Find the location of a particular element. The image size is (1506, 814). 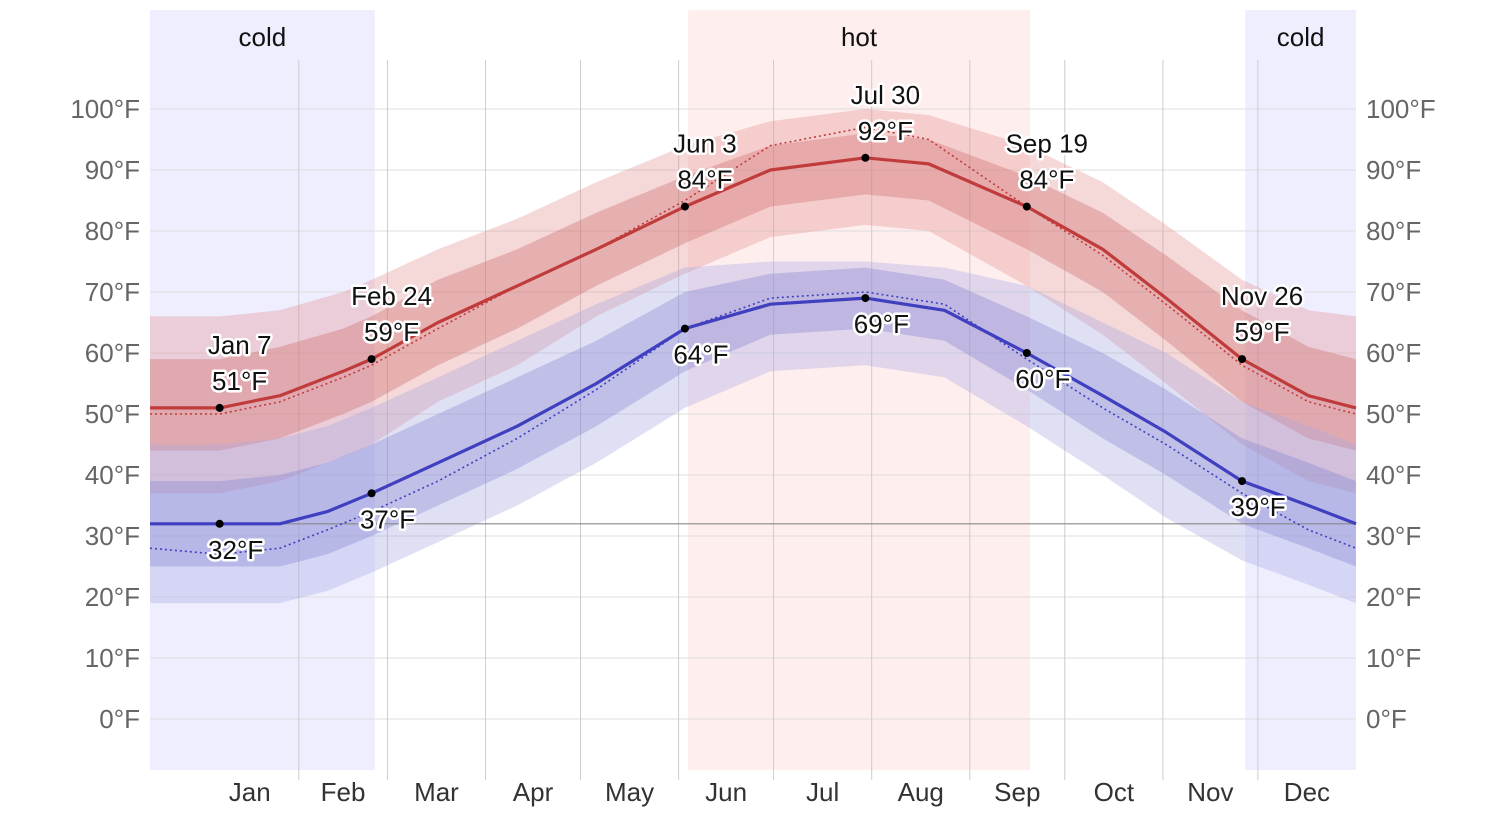

annotation-value-9: 60°F is located at coordinates (1042, 379).